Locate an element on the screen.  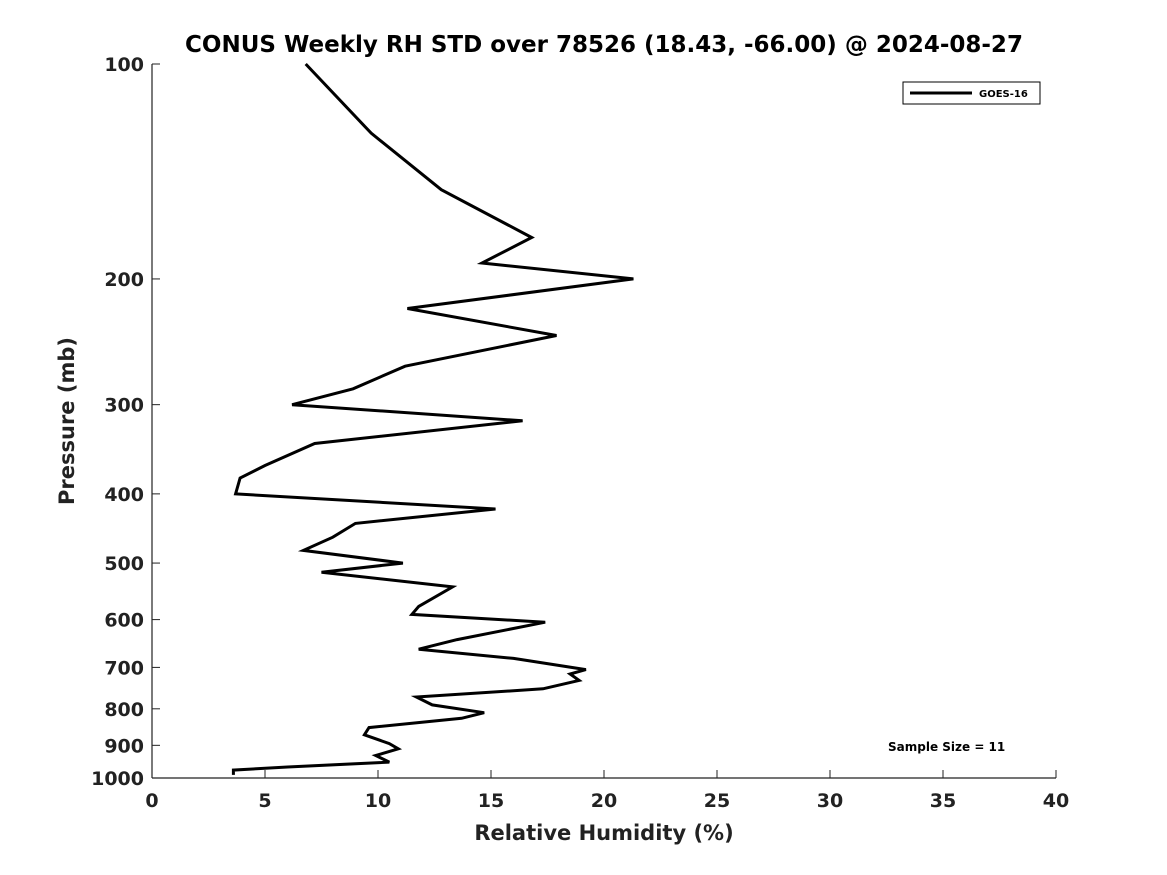
x-tick-label: 30 is located at coordinates (830, 801).